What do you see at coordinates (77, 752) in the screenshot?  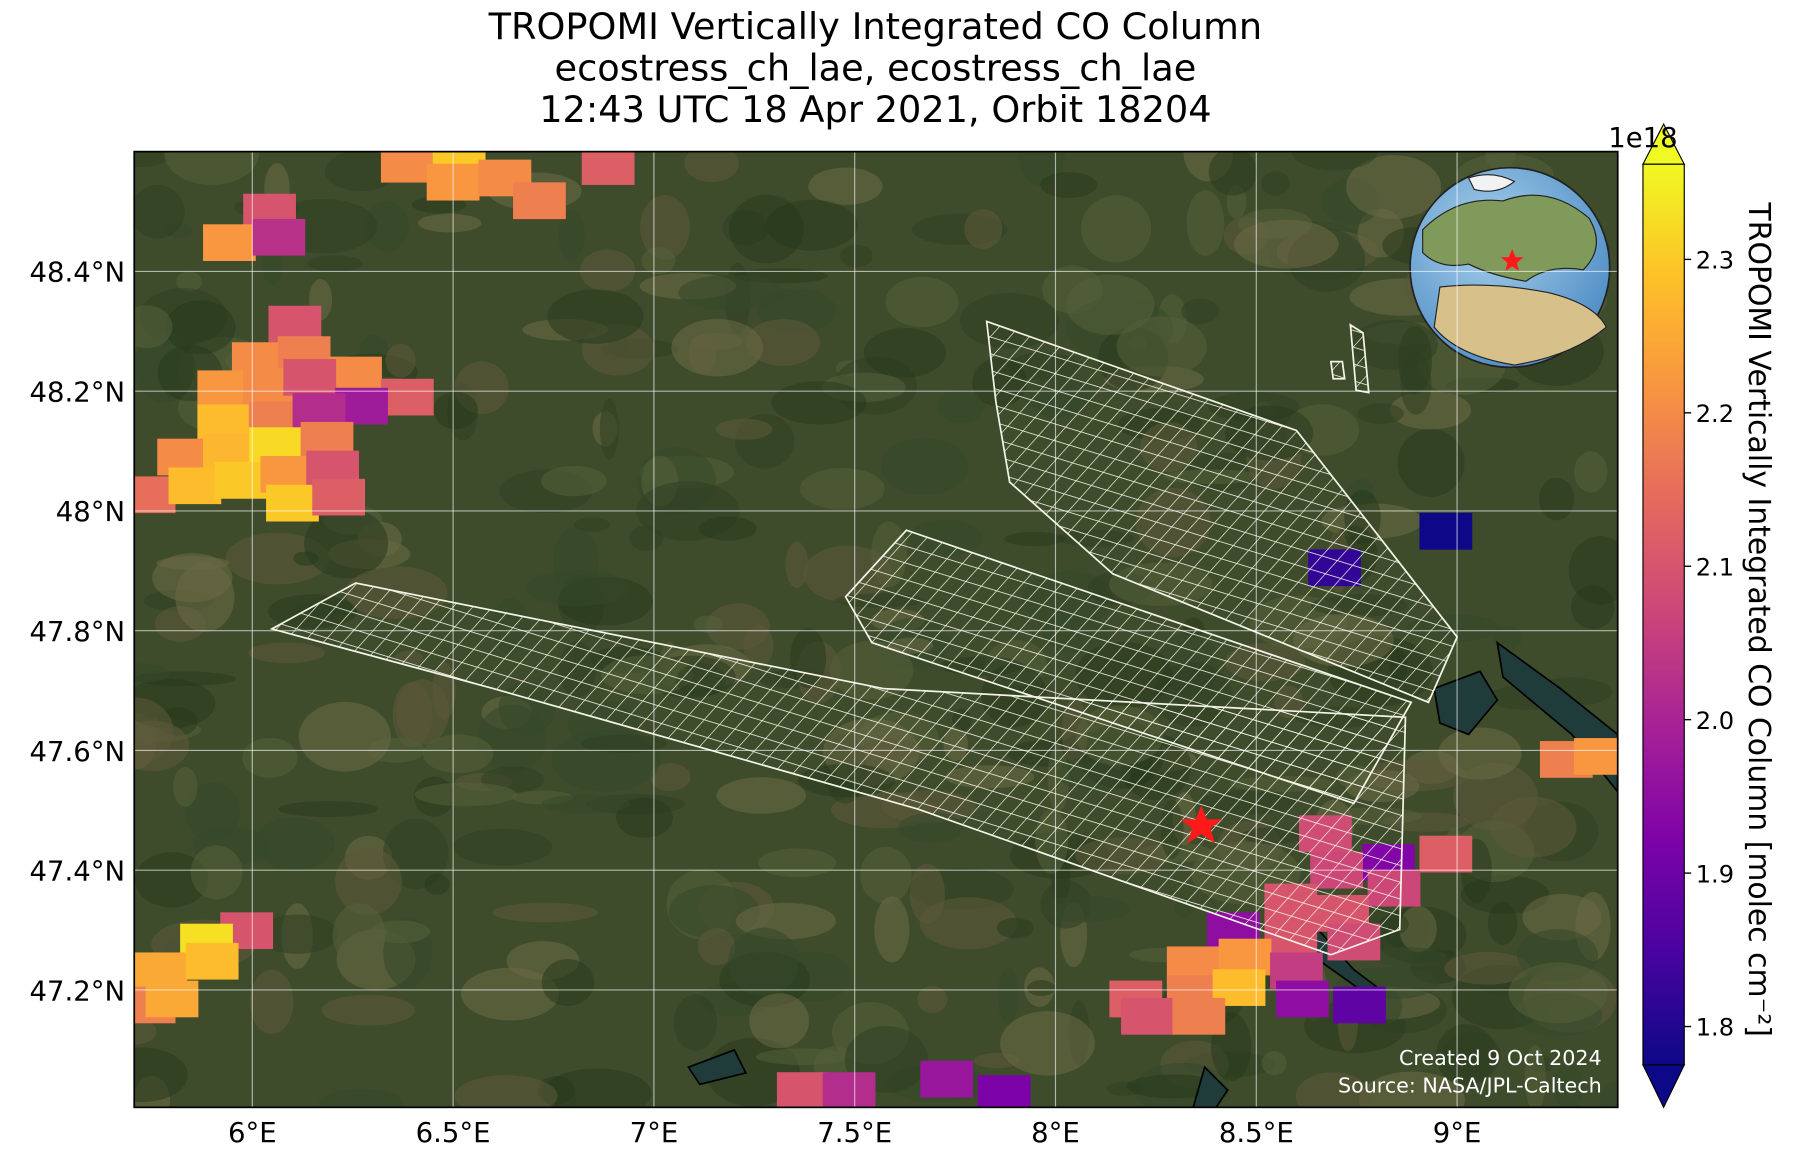 I see `y-tick-label: 47.6°N` at bounding box center [77, 752].